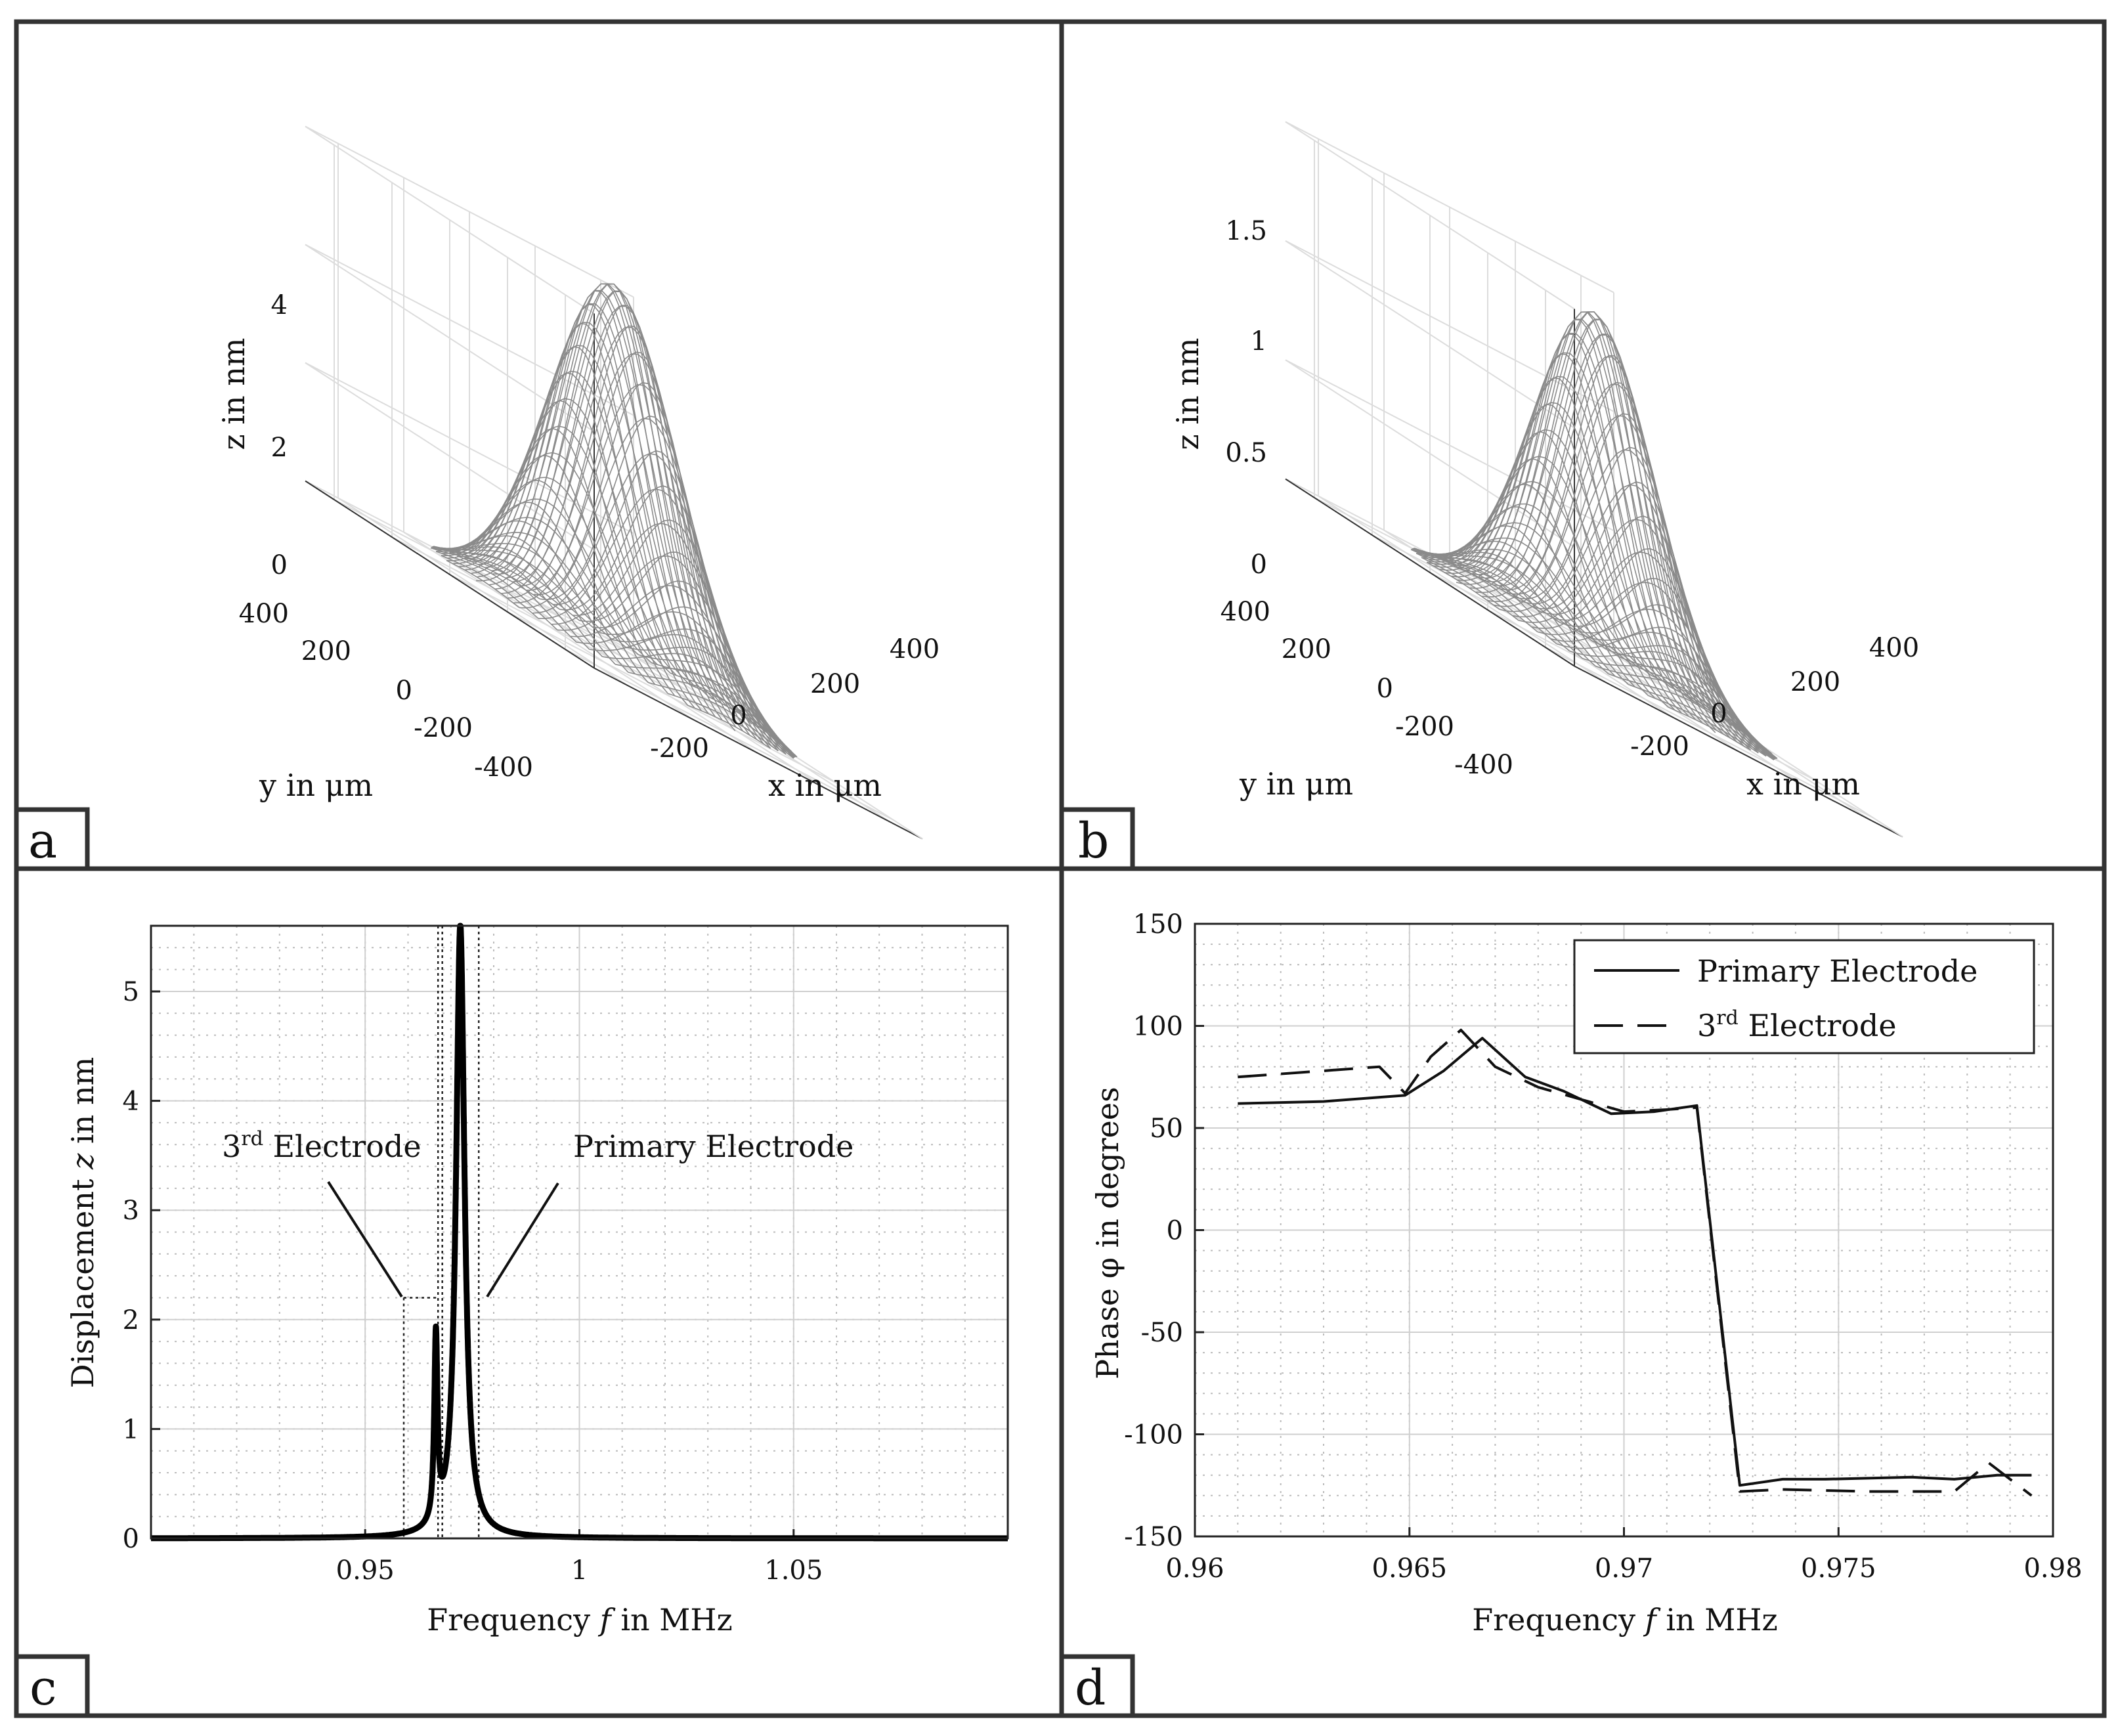 This screenshot has width=2118, height=1736. Describe the element at coordinates (473, 1281) in the screenshot. I see `panel-c-tick-labels: 0.95 1 1.05 0 1 2 3 4 5` at that location.